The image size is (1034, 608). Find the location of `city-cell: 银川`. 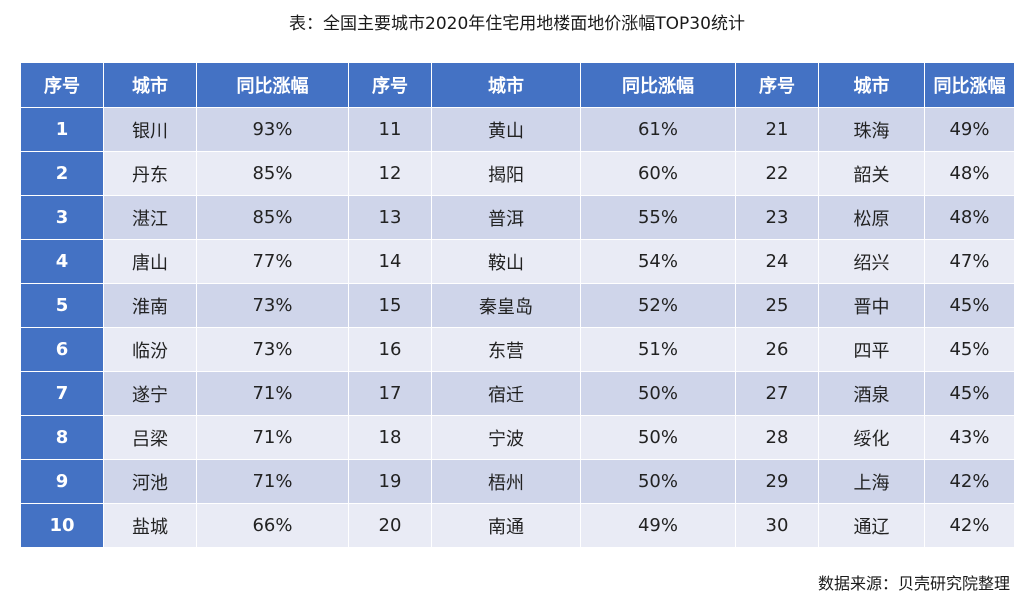

city-cell: 银川 is located at coordinates (150, 129).